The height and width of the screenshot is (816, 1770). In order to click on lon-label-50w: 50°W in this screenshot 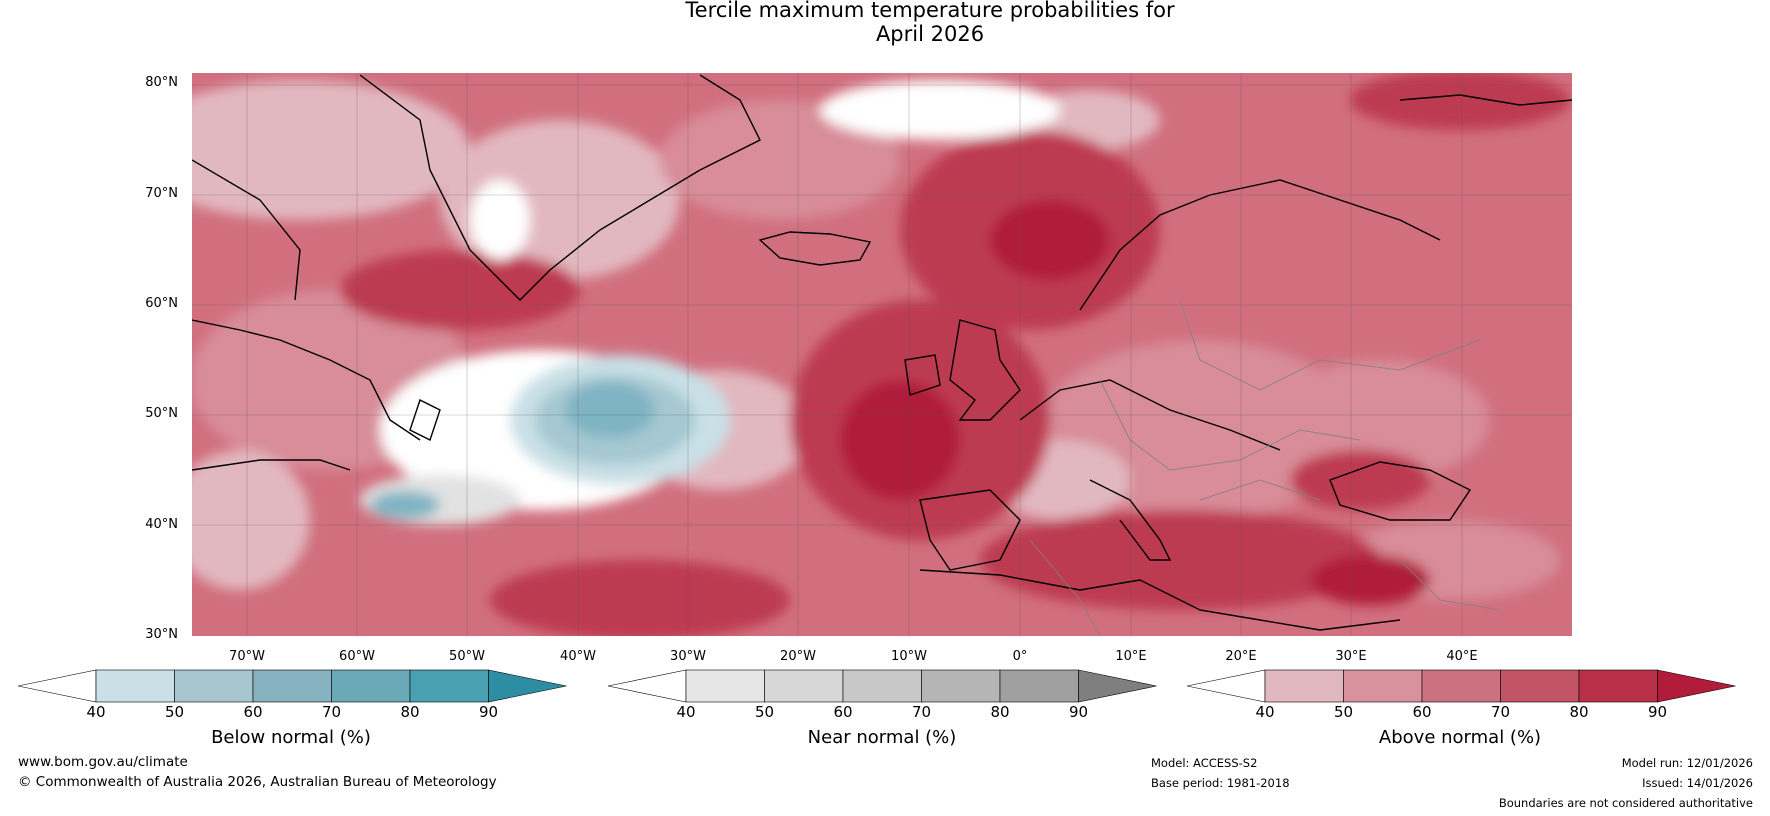, I will do `click(467, 656)`.